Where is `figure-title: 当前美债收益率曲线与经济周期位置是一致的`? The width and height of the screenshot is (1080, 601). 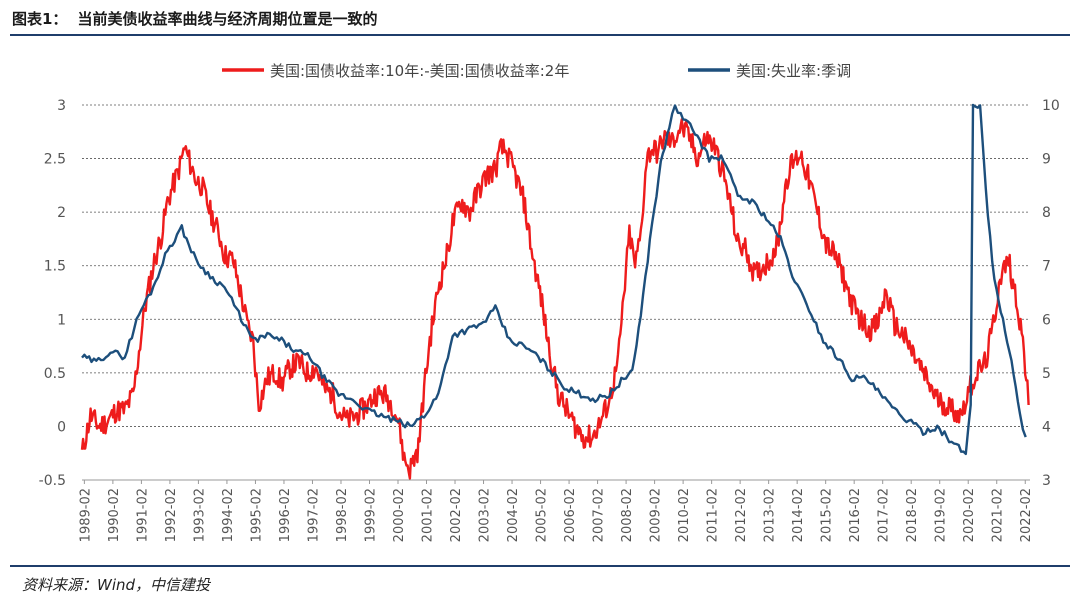
figure-title: 当前美债收益率曲线与经济周期位置是一致的 is located at coordinates (227, 18).